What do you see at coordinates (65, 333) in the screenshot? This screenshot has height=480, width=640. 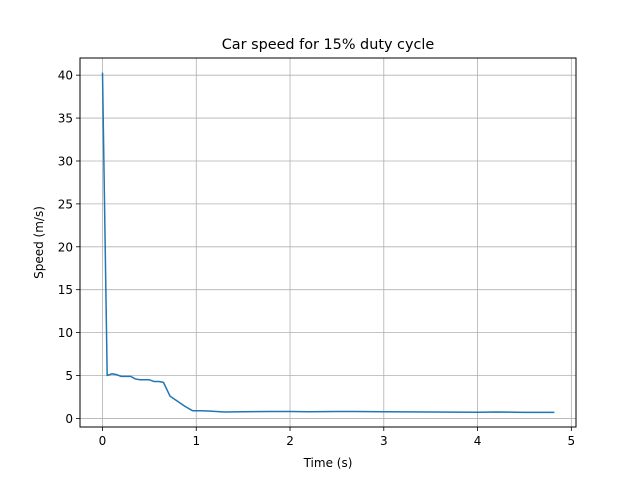 I see `y-tick-label: 10` at bounding box center [65, 333].